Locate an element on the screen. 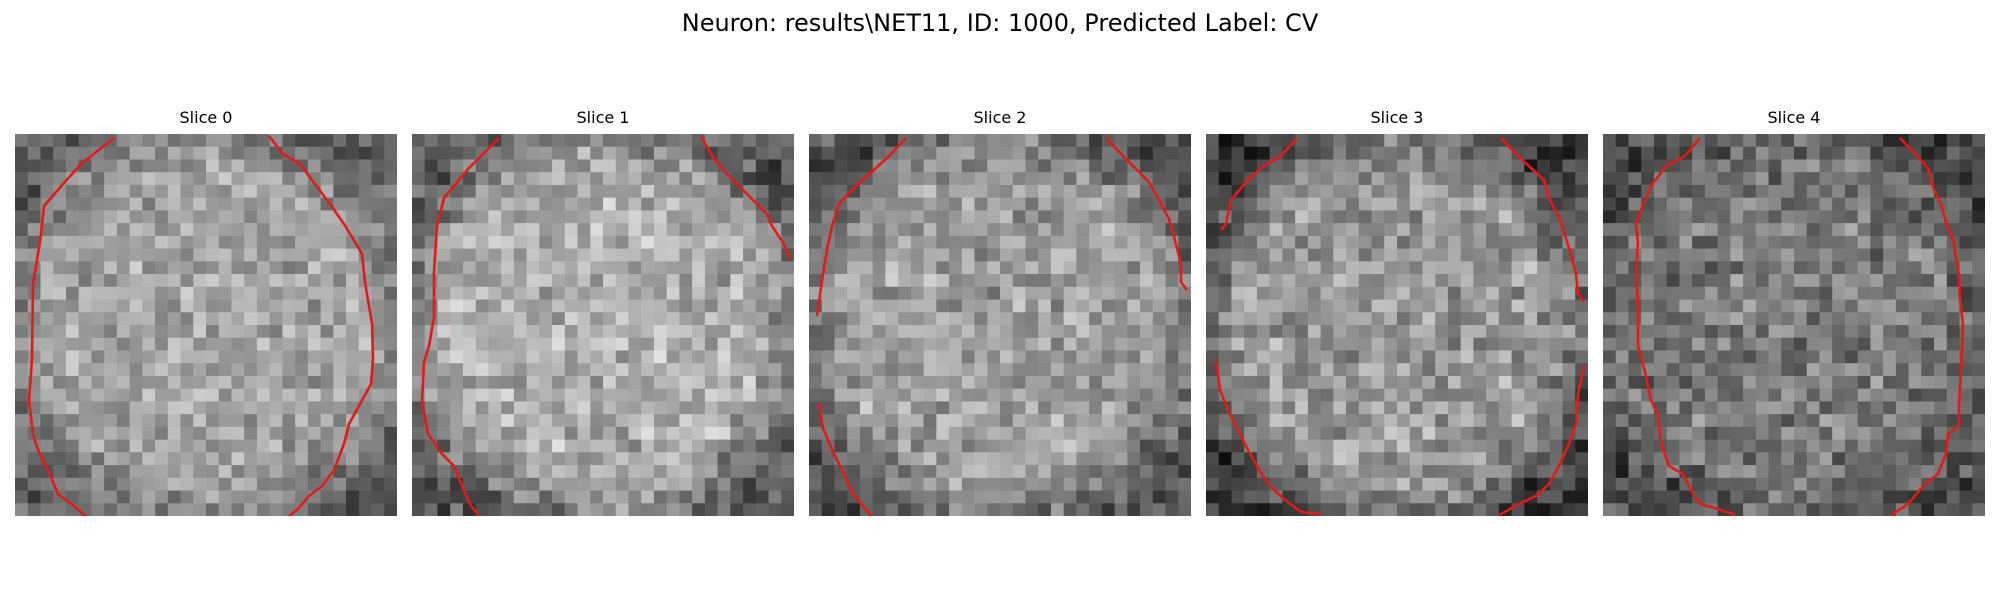 This screenshot has width=2000, height=600. slice-title-0: Slice 0 is located at coordinates (206, 117).